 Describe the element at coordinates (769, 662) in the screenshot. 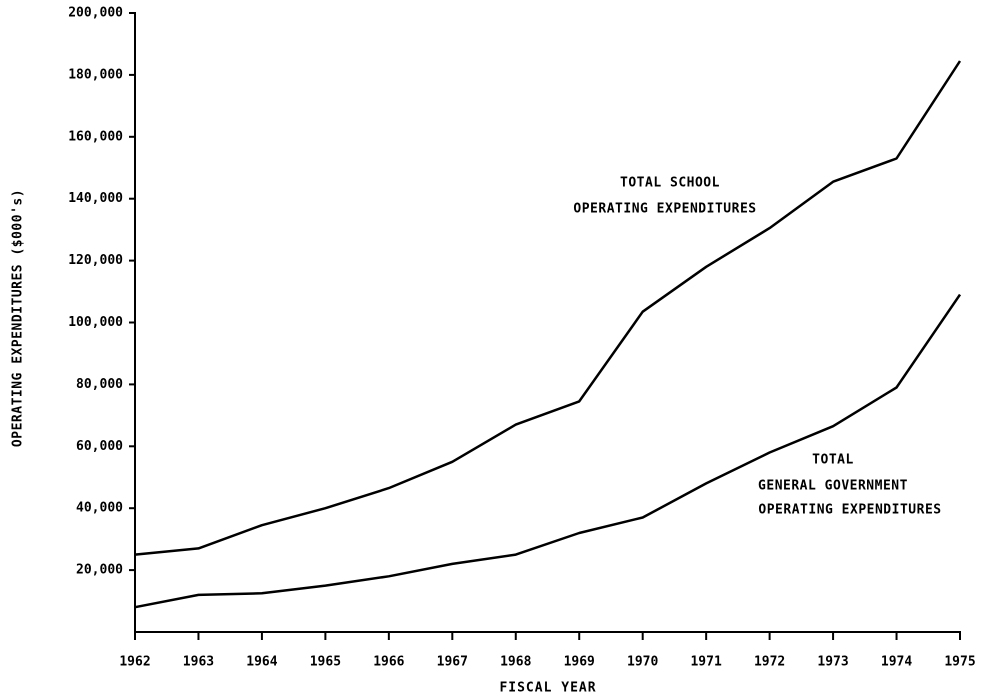

I see `x-tick-label: 1972` at that location.